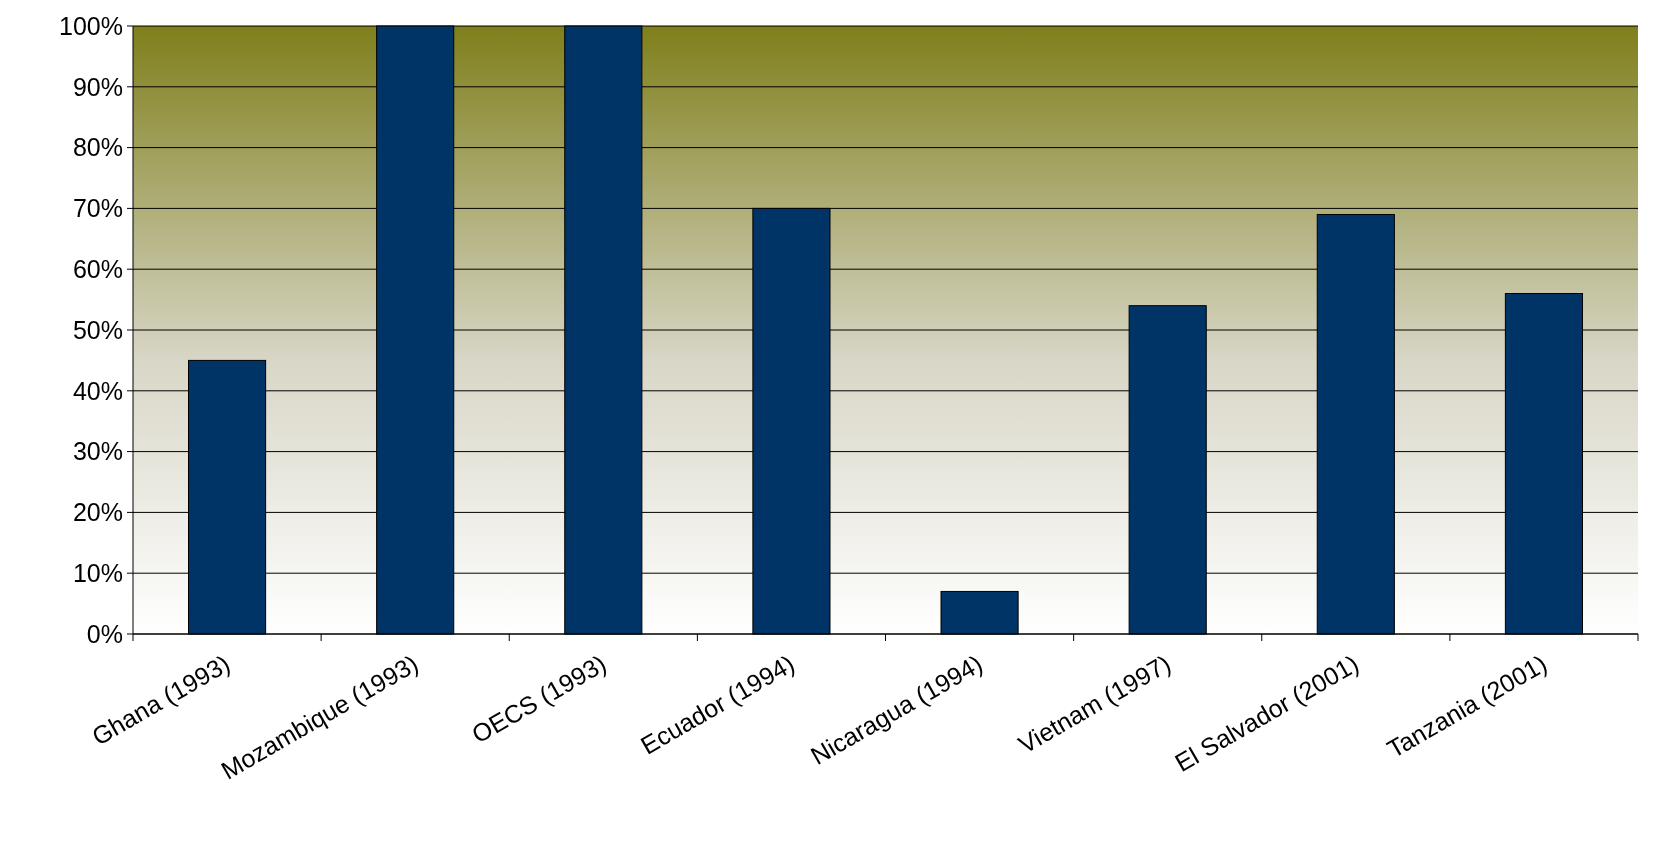  Describe the element at coordinates (97, 390) in the screenshot. I see `y-tick-label: 40%` at that location.